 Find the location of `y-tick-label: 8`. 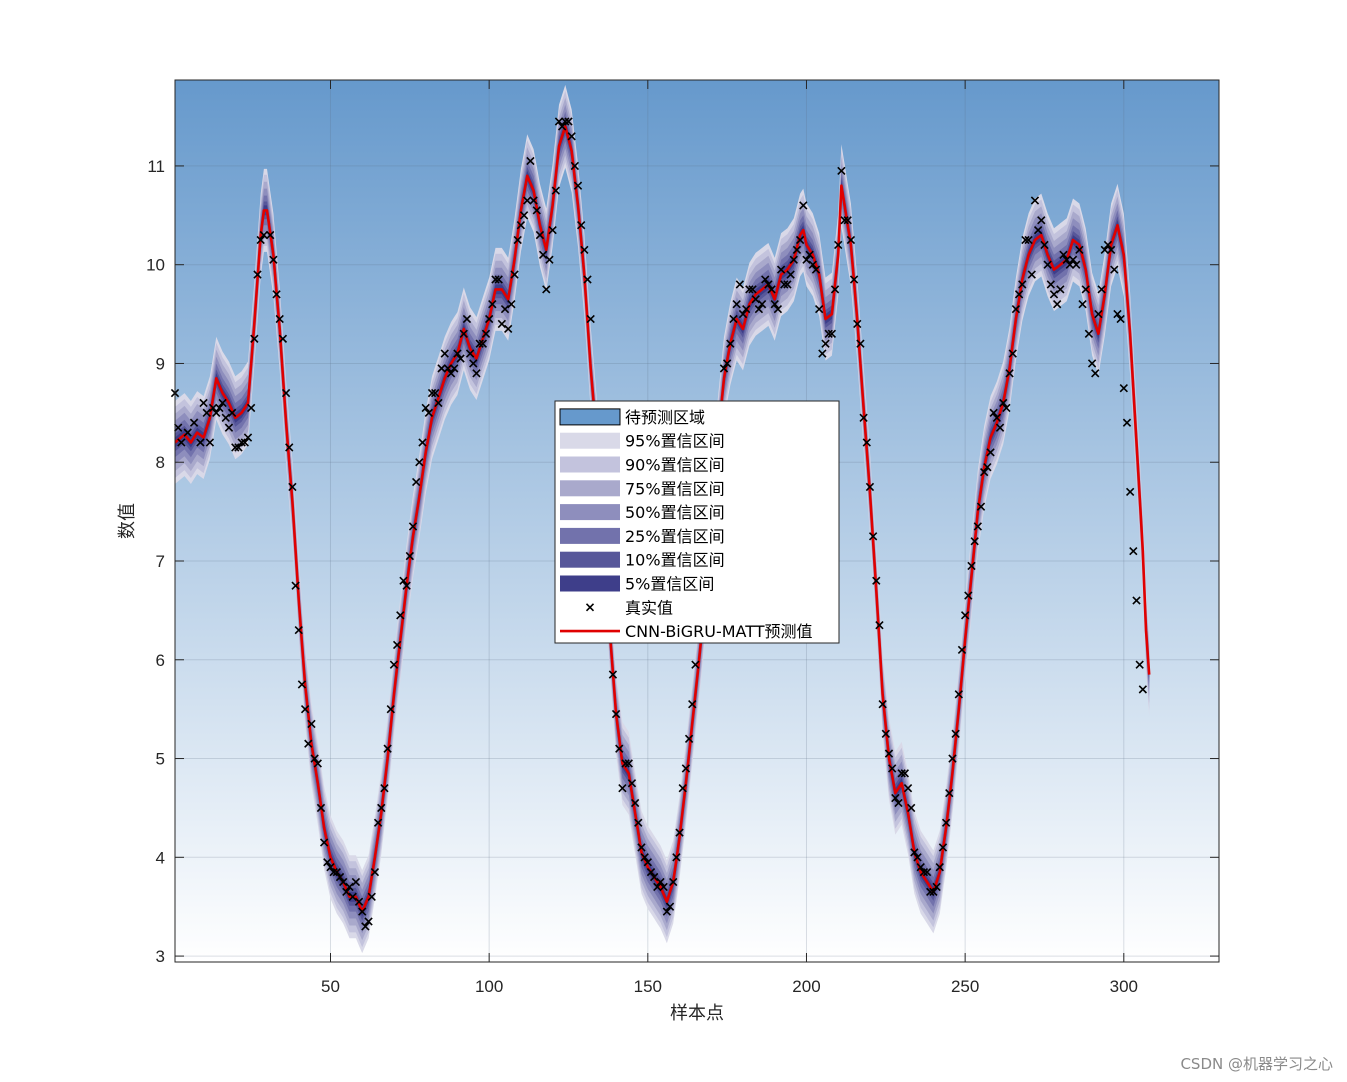

y-tick-label: 8 is located at coordinates (160, 462).